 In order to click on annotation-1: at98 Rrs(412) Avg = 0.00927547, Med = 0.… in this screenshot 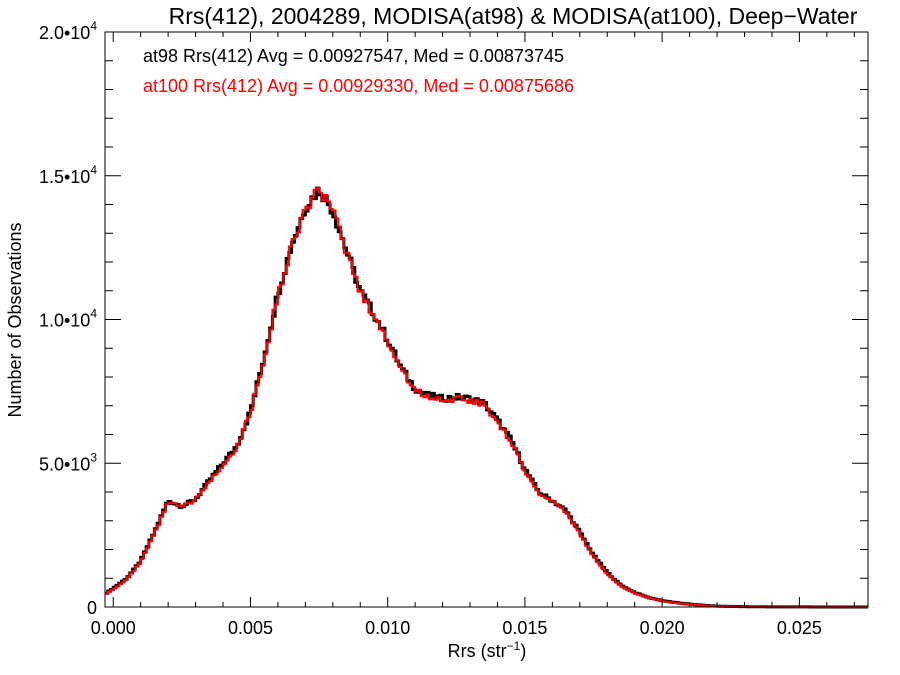, I will do `click(353, 56)`.